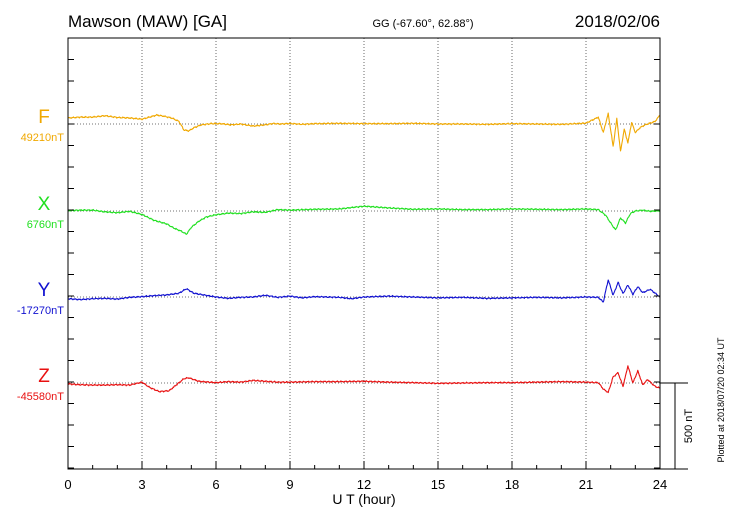 Image resolution: width=730 pixels, height=520 pixels. Describe the element at coordinates (215, 484) in the screenshot. I see `x-tick-label-6: 6` at that location.